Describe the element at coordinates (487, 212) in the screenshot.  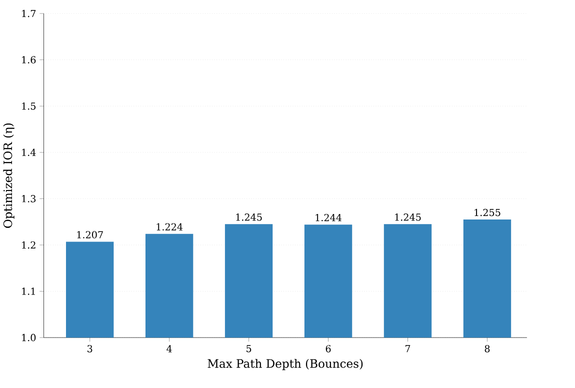
I see `data-label: 1.255` at that location.